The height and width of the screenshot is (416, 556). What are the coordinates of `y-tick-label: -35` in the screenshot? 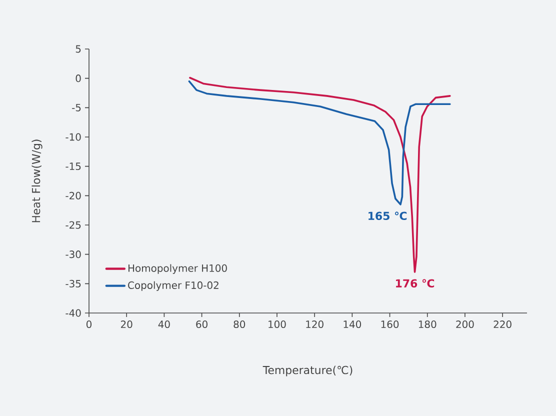 It's located at (73, 284).